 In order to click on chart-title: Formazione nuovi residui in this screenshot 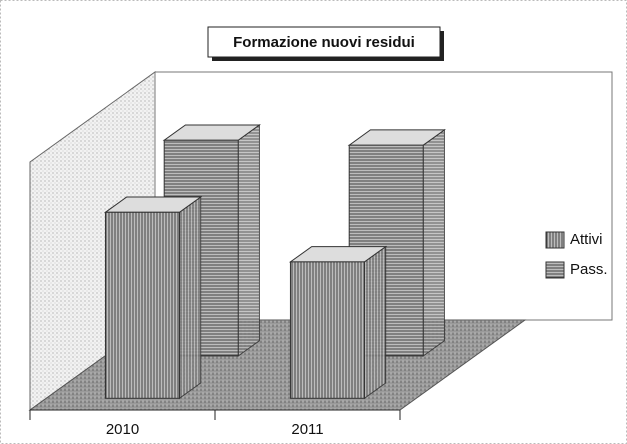, I will do `click(324, 42)`.